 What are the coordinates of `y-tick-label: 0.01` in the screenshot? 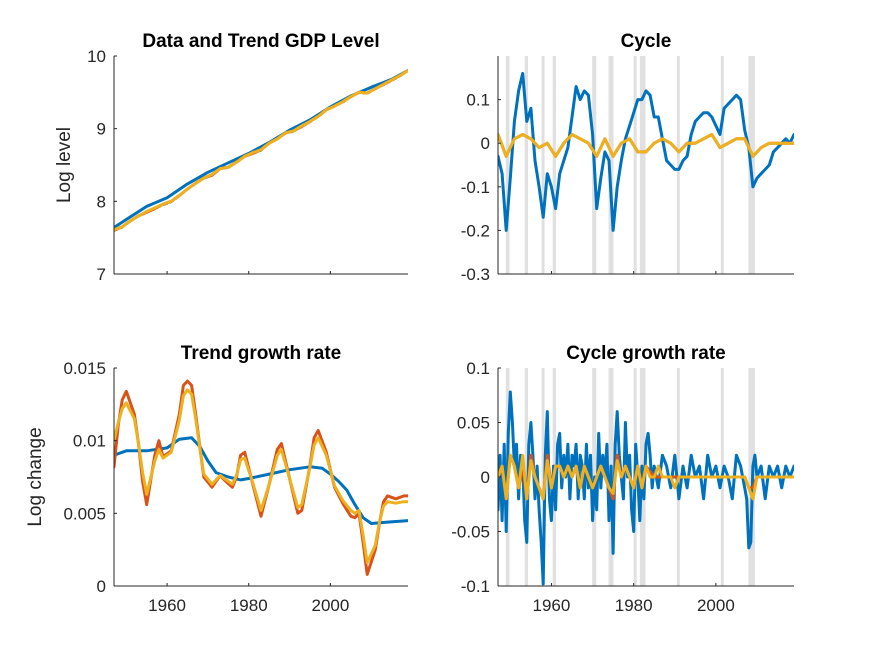 It's located at (89, 441).